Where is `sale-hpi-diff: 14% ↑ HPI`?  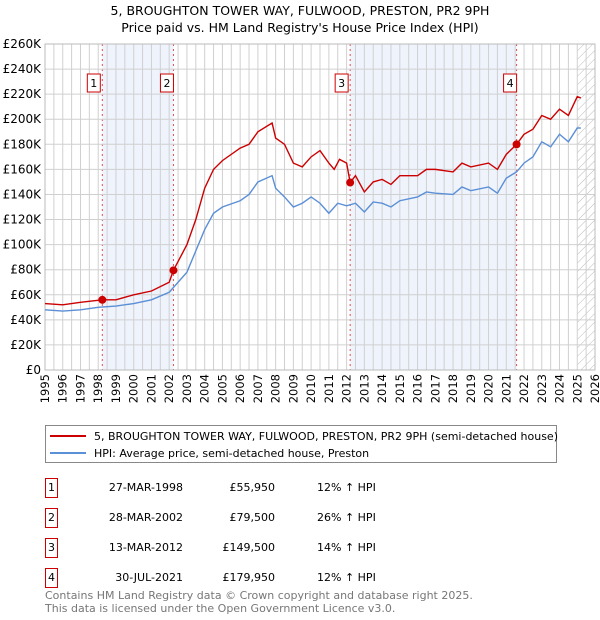 sale-hpi-diff: 14% ↑ HPI is located at coordinates (346, 547).